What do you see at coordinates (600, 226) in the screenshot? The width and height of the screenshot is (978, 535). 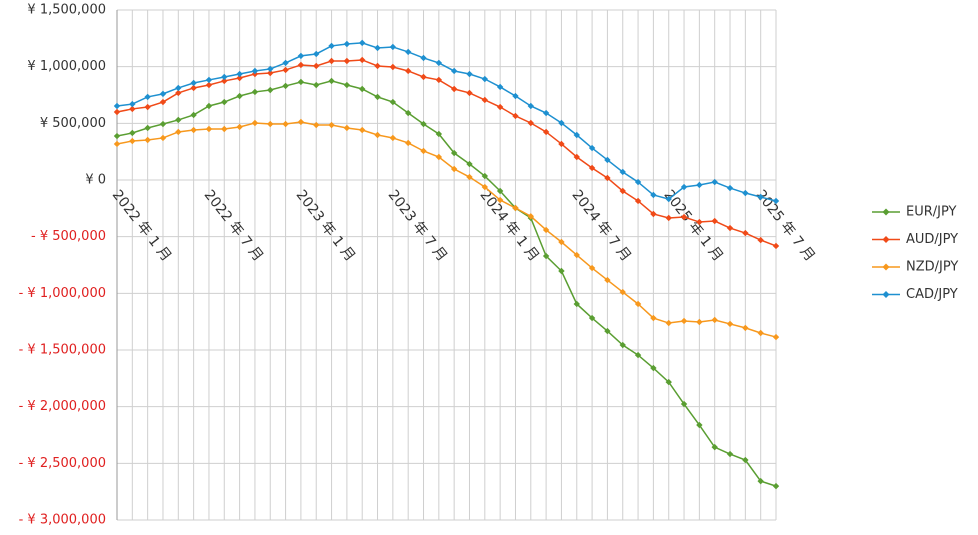 I see `x-tick-label: 2024 年 7 月` at bounding box center [600, 226].